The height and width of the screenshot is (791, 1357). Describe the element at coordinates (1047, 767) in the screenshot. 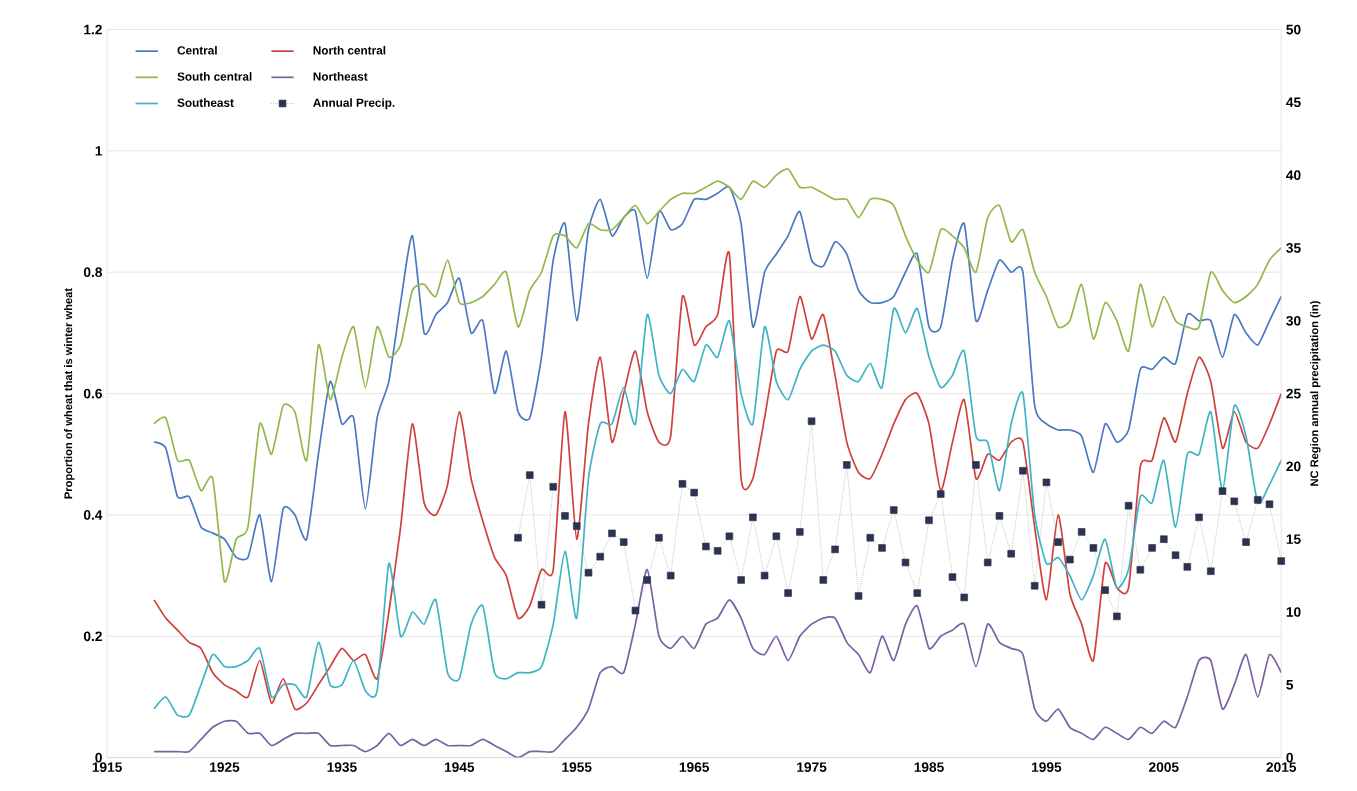

I see `x-tick-label: 1995` at that location.